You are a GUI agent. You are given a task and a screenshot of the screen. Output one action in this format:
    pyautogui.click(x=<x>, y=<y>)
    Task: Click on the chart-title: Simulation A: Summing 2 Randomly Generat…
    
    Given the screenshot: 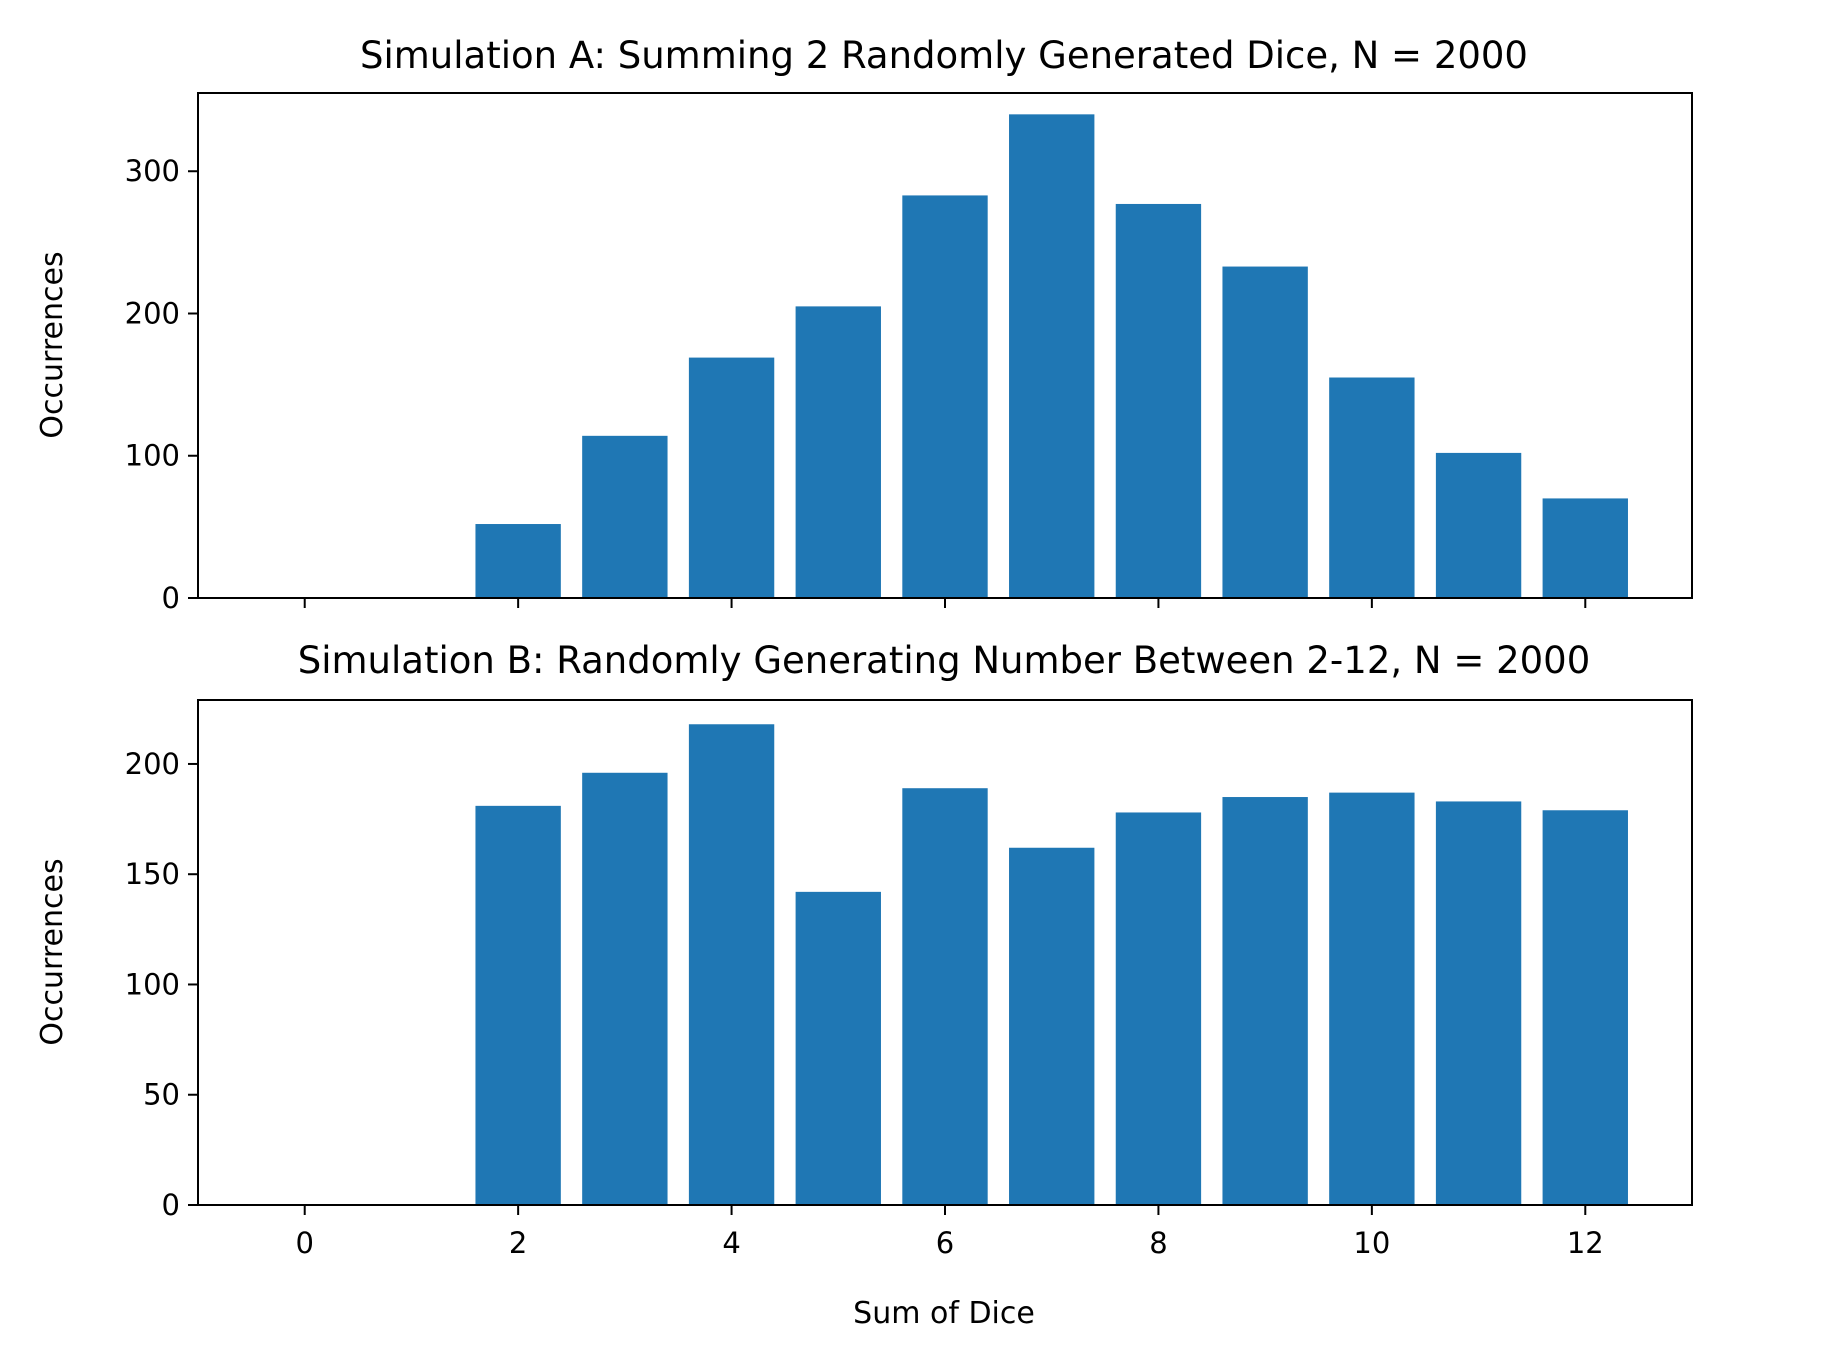 What is the action you would take?
    pyautogui.click(x=944, y=55)
    